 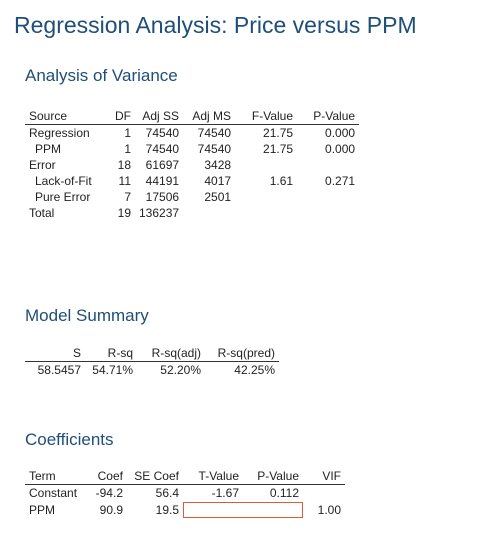 I want to click on table-row: PPM 1 74540 74540 21.75 0.000, so click(x=192, y=149).